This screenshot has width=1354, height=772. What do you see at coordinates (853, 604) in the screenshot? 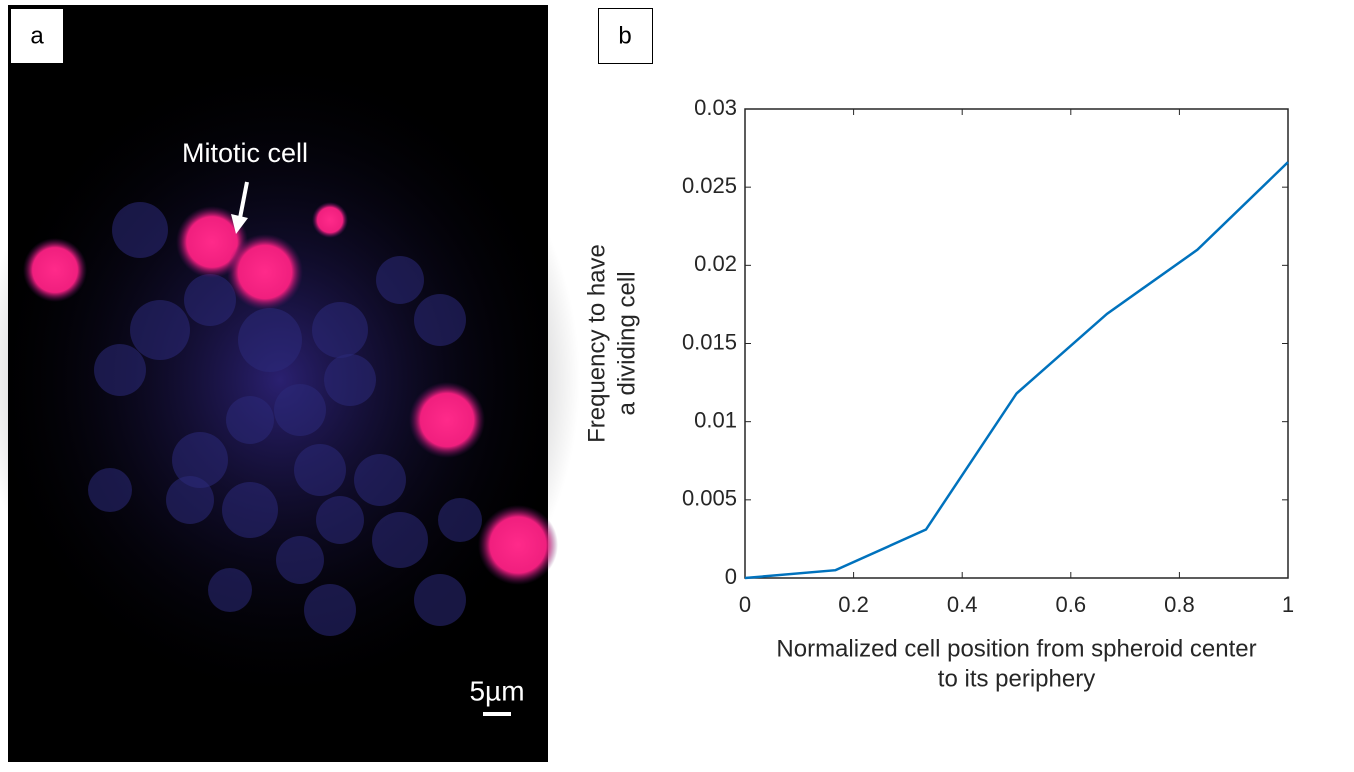
I see `x-tick-label: 0.2` at bounding box center [853, 604].